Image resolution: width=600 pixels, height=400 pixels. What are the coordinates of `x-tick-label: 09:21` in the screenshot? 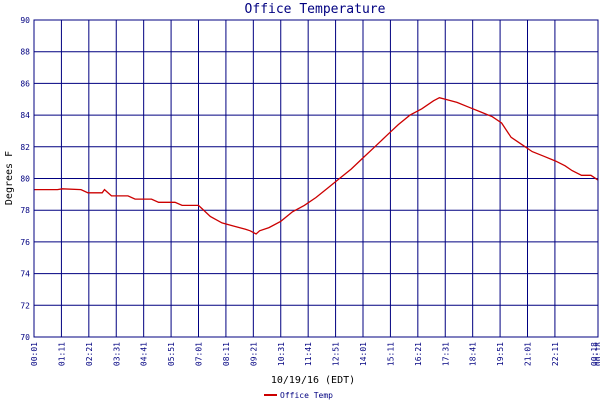 It's located at (253, 354).